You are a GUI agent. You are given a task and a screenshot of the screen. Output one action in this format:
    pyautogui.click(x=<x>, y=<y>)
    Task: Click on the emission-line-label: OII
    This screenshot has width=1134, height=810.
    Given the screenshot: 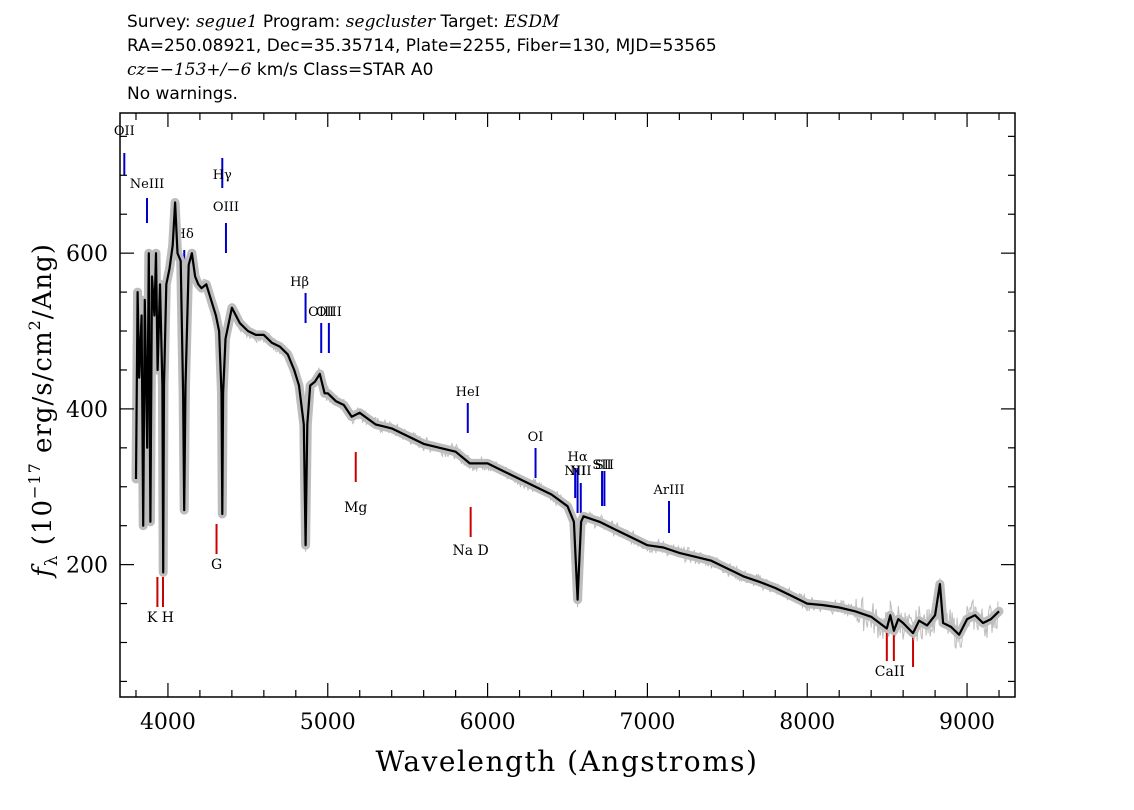 What is the action you would take?
    pyautogui.click(x=124, y=131)
    